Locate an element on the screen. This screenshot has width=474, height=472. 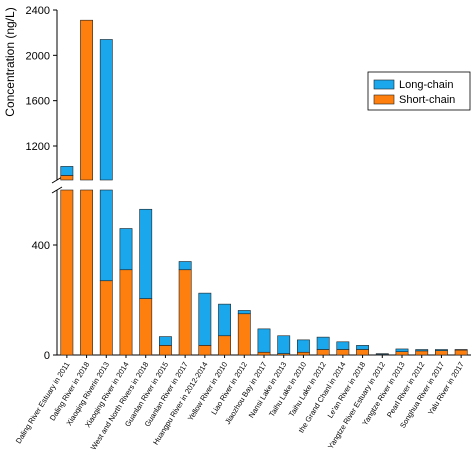
legend-label-long-chain: Long-chain is located at coordinates (426, 85).